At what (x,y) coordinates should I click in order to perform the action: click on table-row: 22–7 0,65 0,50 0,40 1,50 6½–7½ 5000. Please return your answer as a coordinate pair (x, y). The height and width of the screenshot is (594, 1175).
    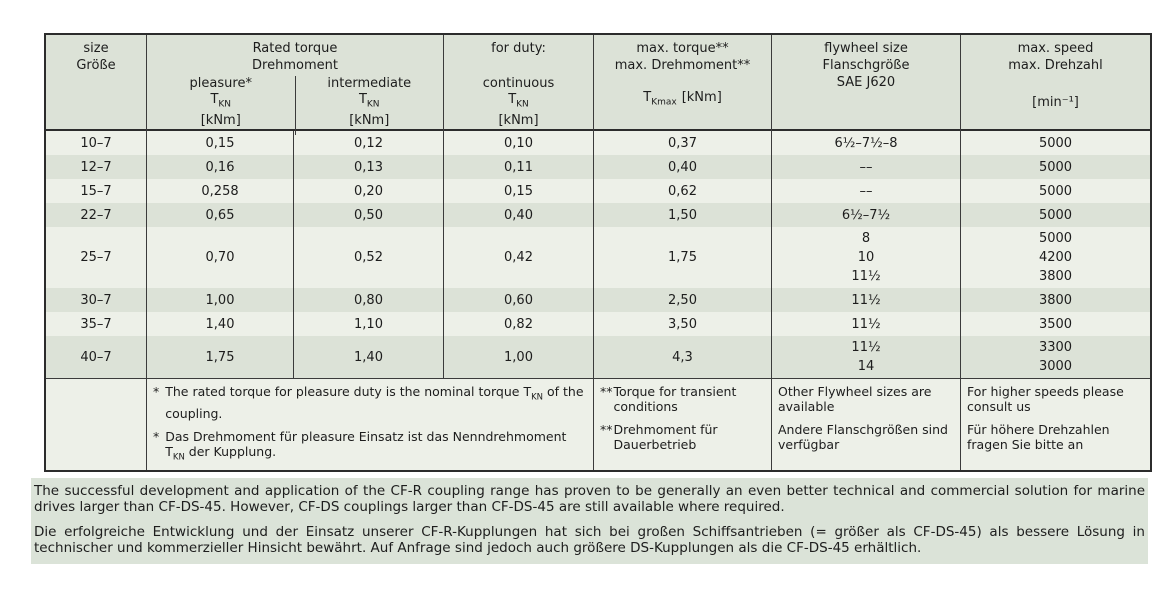
    Looking at the image, I should click on (598, 215).